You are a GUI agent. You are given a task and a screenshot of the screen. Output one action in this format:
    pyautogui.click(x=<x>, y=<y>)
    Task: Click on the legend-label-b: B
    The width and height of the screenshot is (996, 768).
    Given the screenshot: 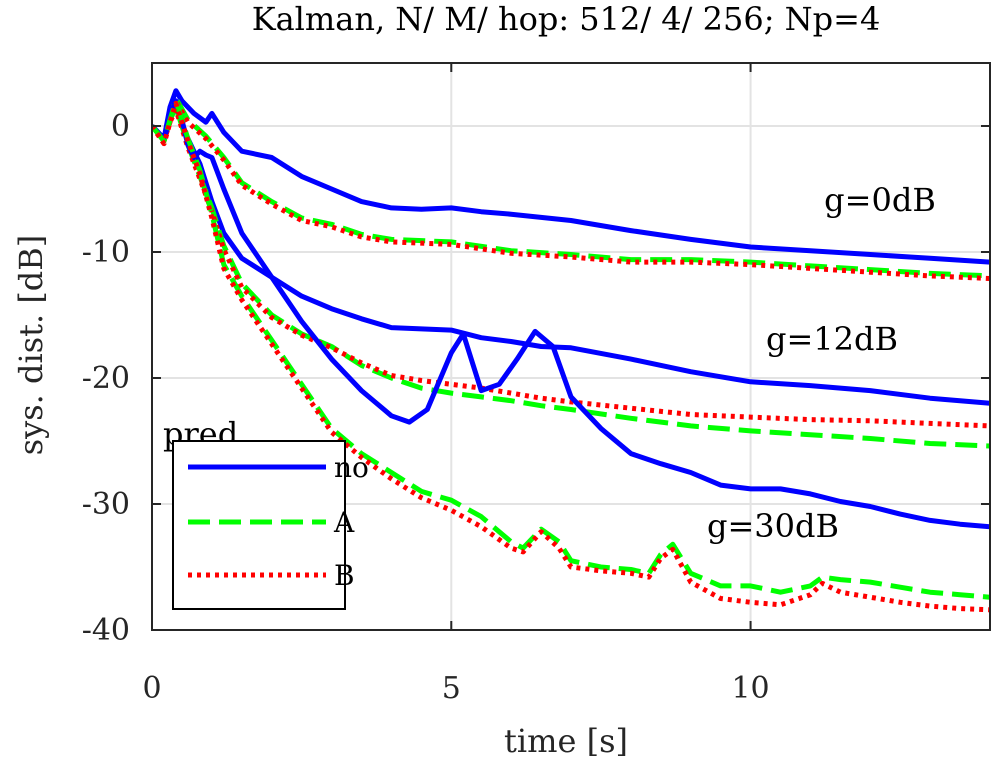 What is the action you would take?
    pyautogui.click(x=344, y=575)
    